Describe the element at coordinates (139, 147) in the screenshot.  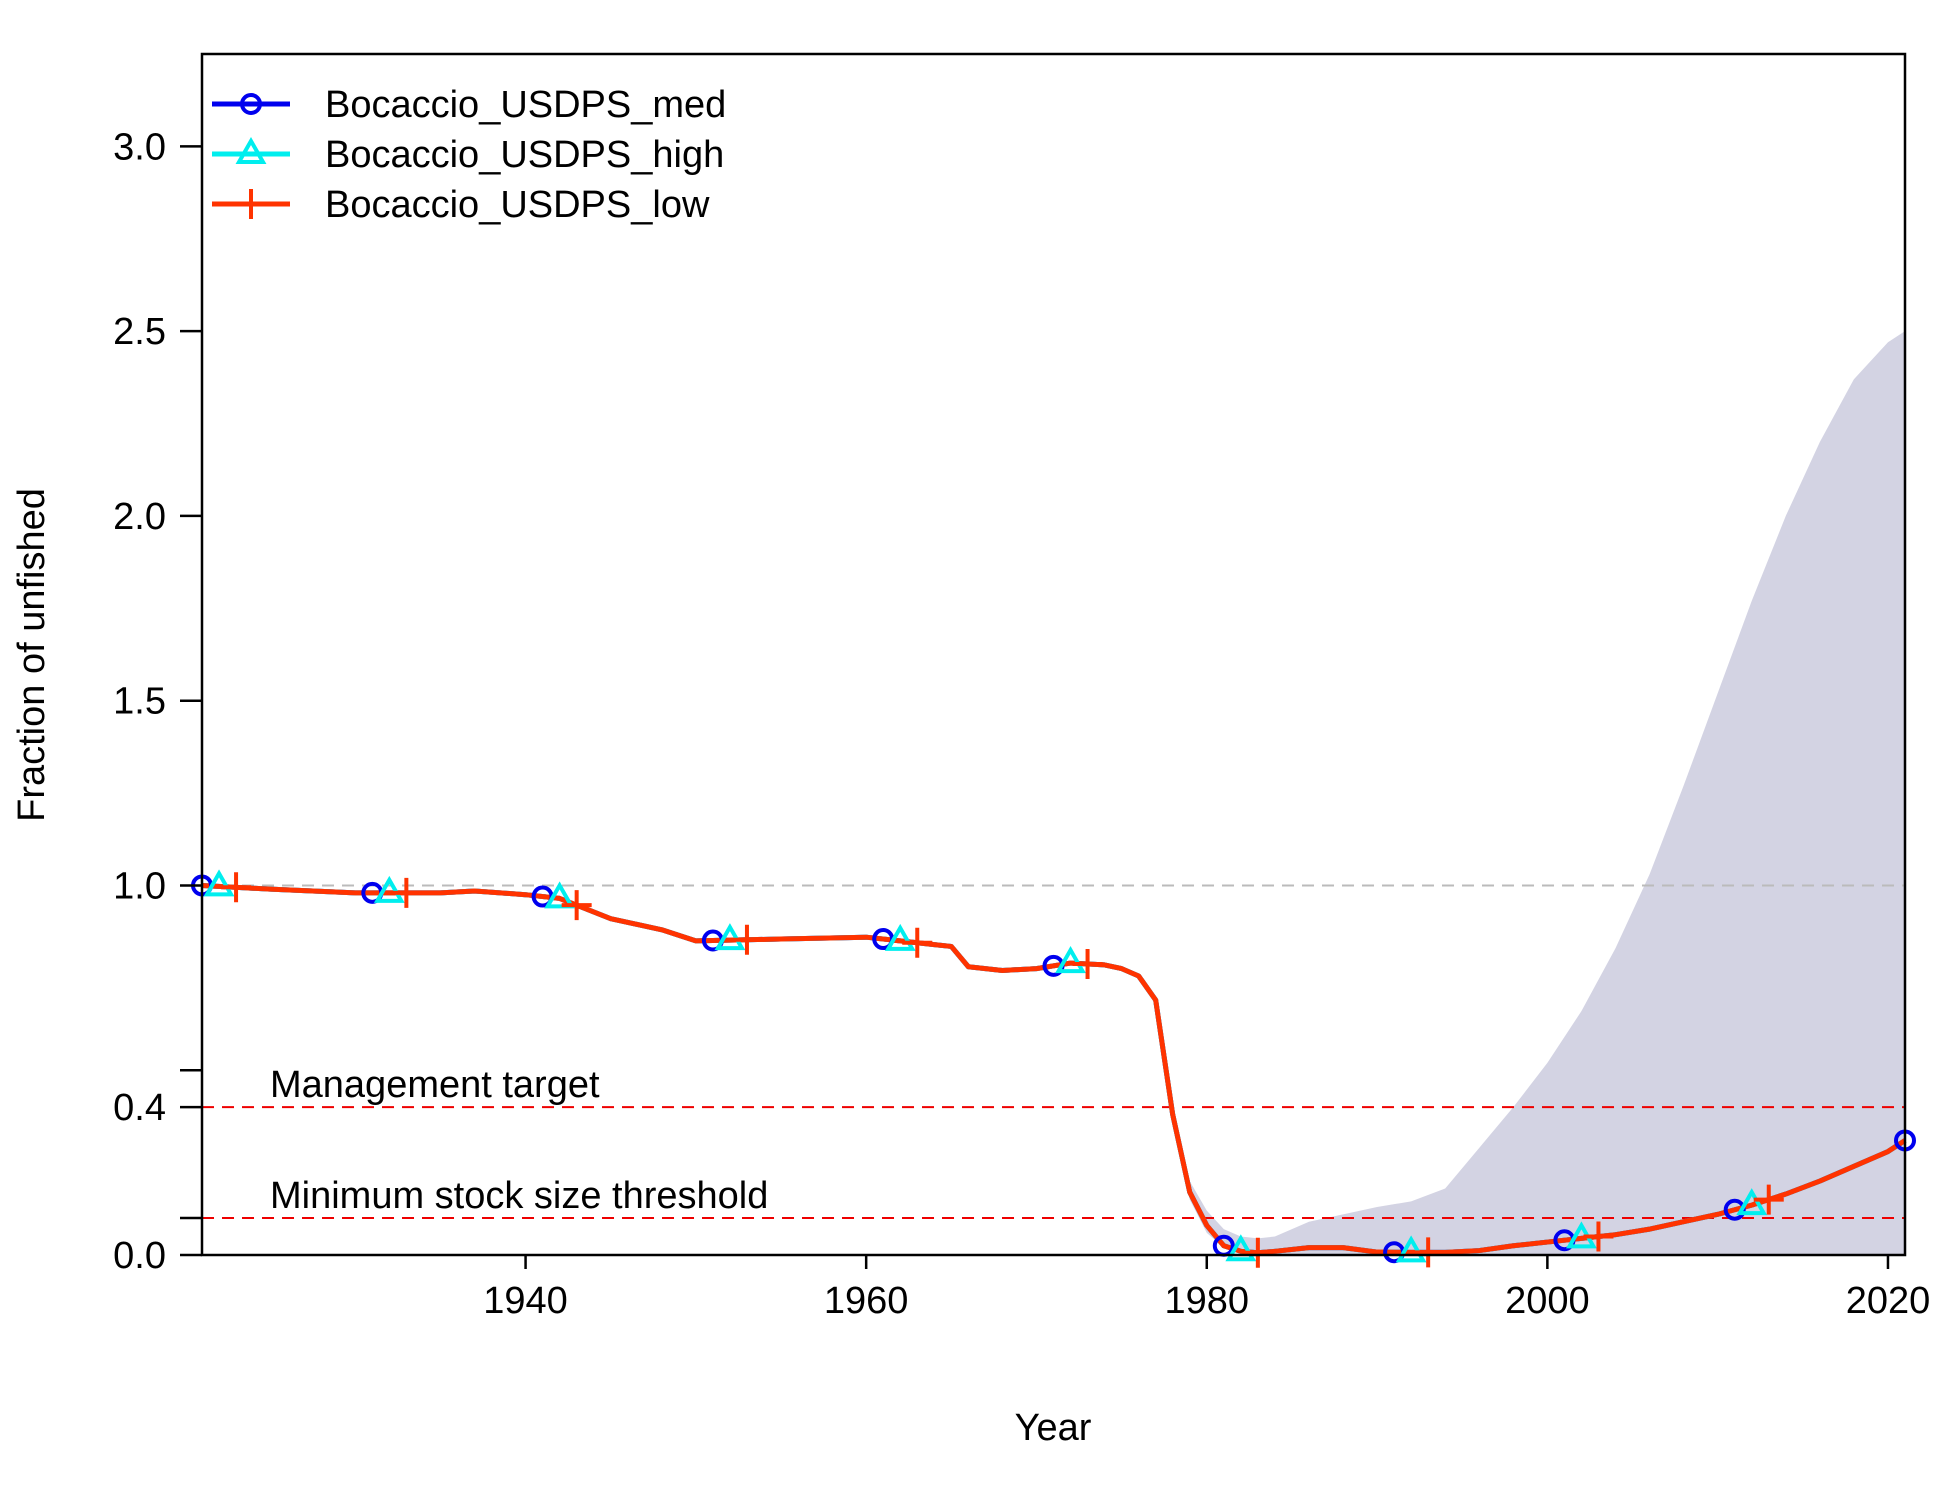
I see `y-tick-label-6: 3.0` at that location.